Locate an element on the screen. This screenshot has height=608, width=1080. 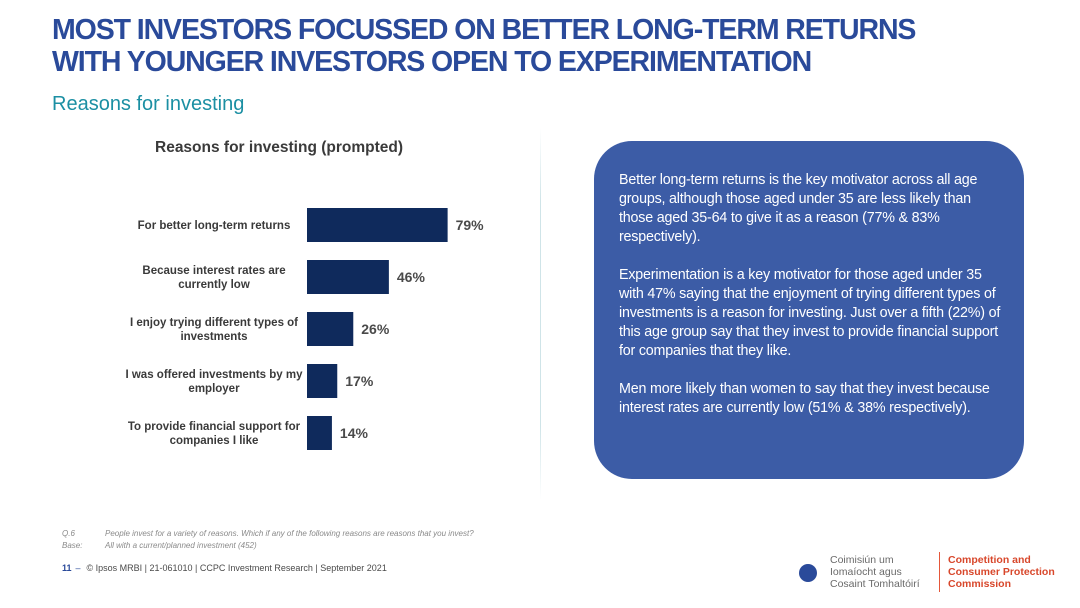
page-dash: – is located at coordinates (78, 568).